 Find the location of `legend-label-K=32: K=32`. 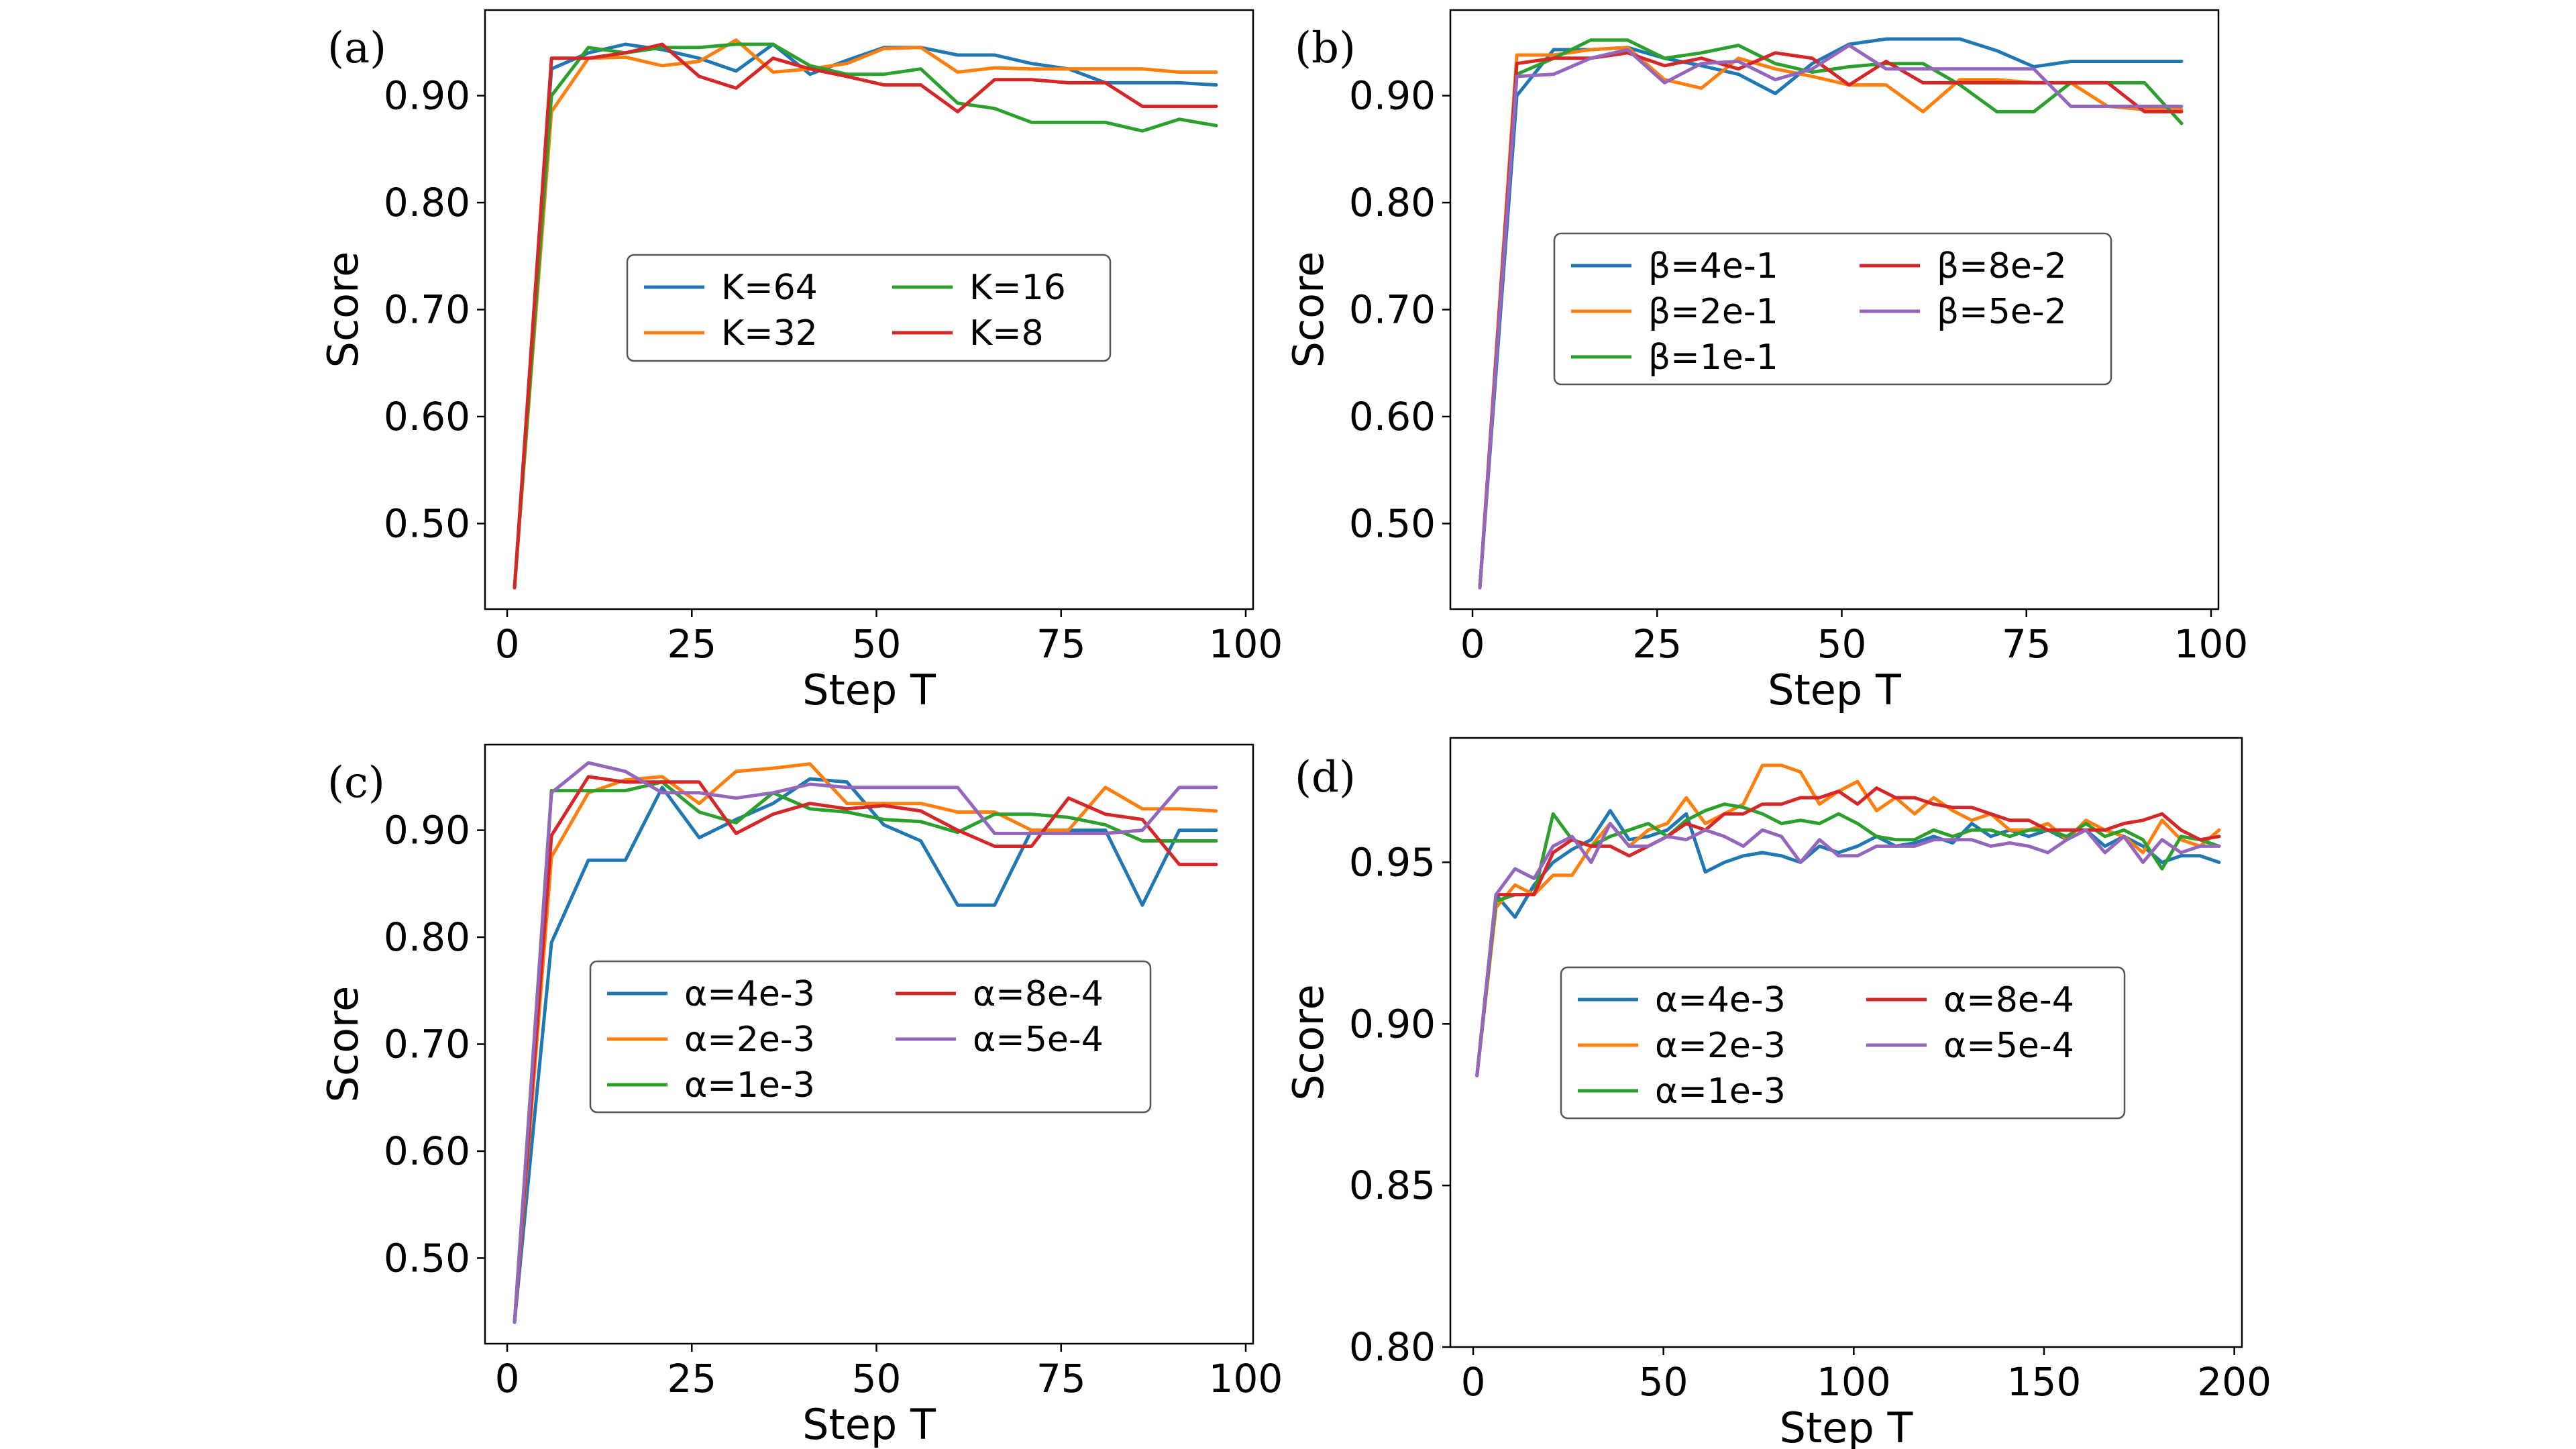

legend-label-K=32: K=32 is located at coordinates (769, 333).